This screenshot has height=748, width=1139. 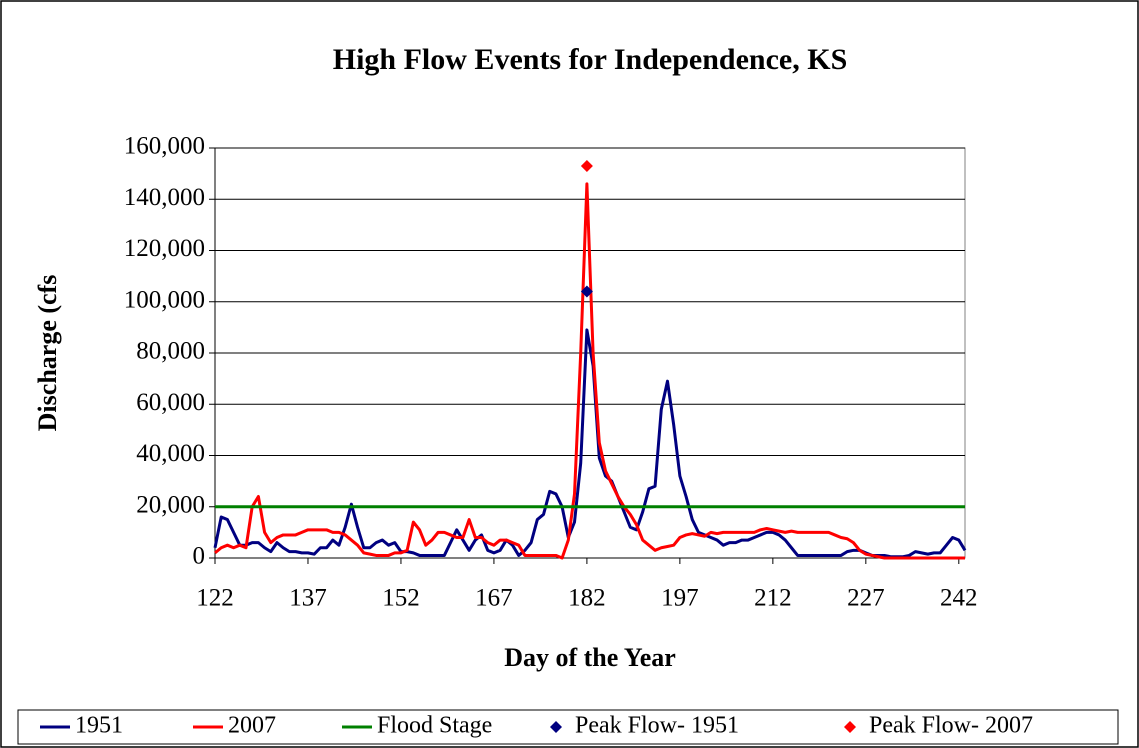 I want to click on x-tick-label: 137, so click(x=308, y=598).